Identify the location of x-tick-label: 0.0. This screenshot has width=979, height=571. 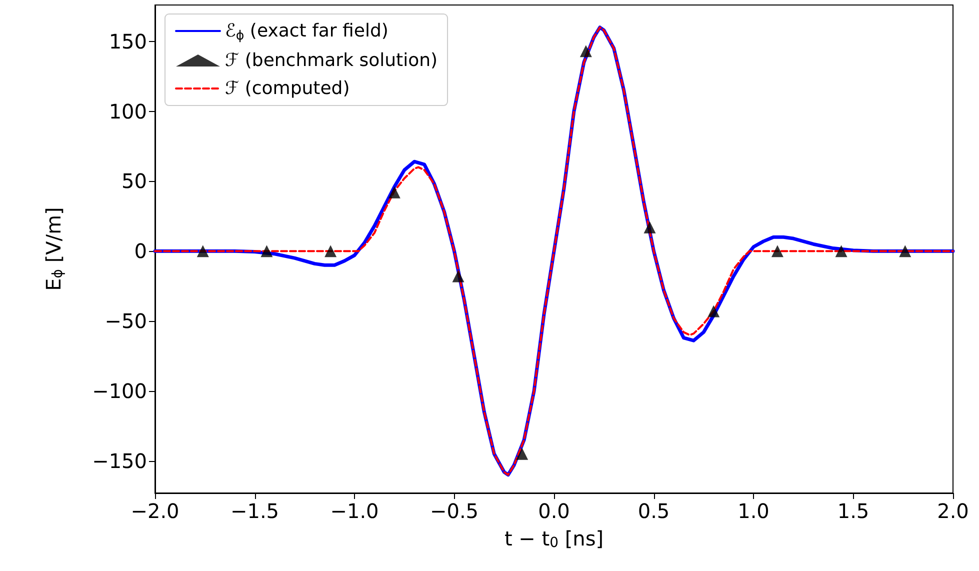
(554, 511).